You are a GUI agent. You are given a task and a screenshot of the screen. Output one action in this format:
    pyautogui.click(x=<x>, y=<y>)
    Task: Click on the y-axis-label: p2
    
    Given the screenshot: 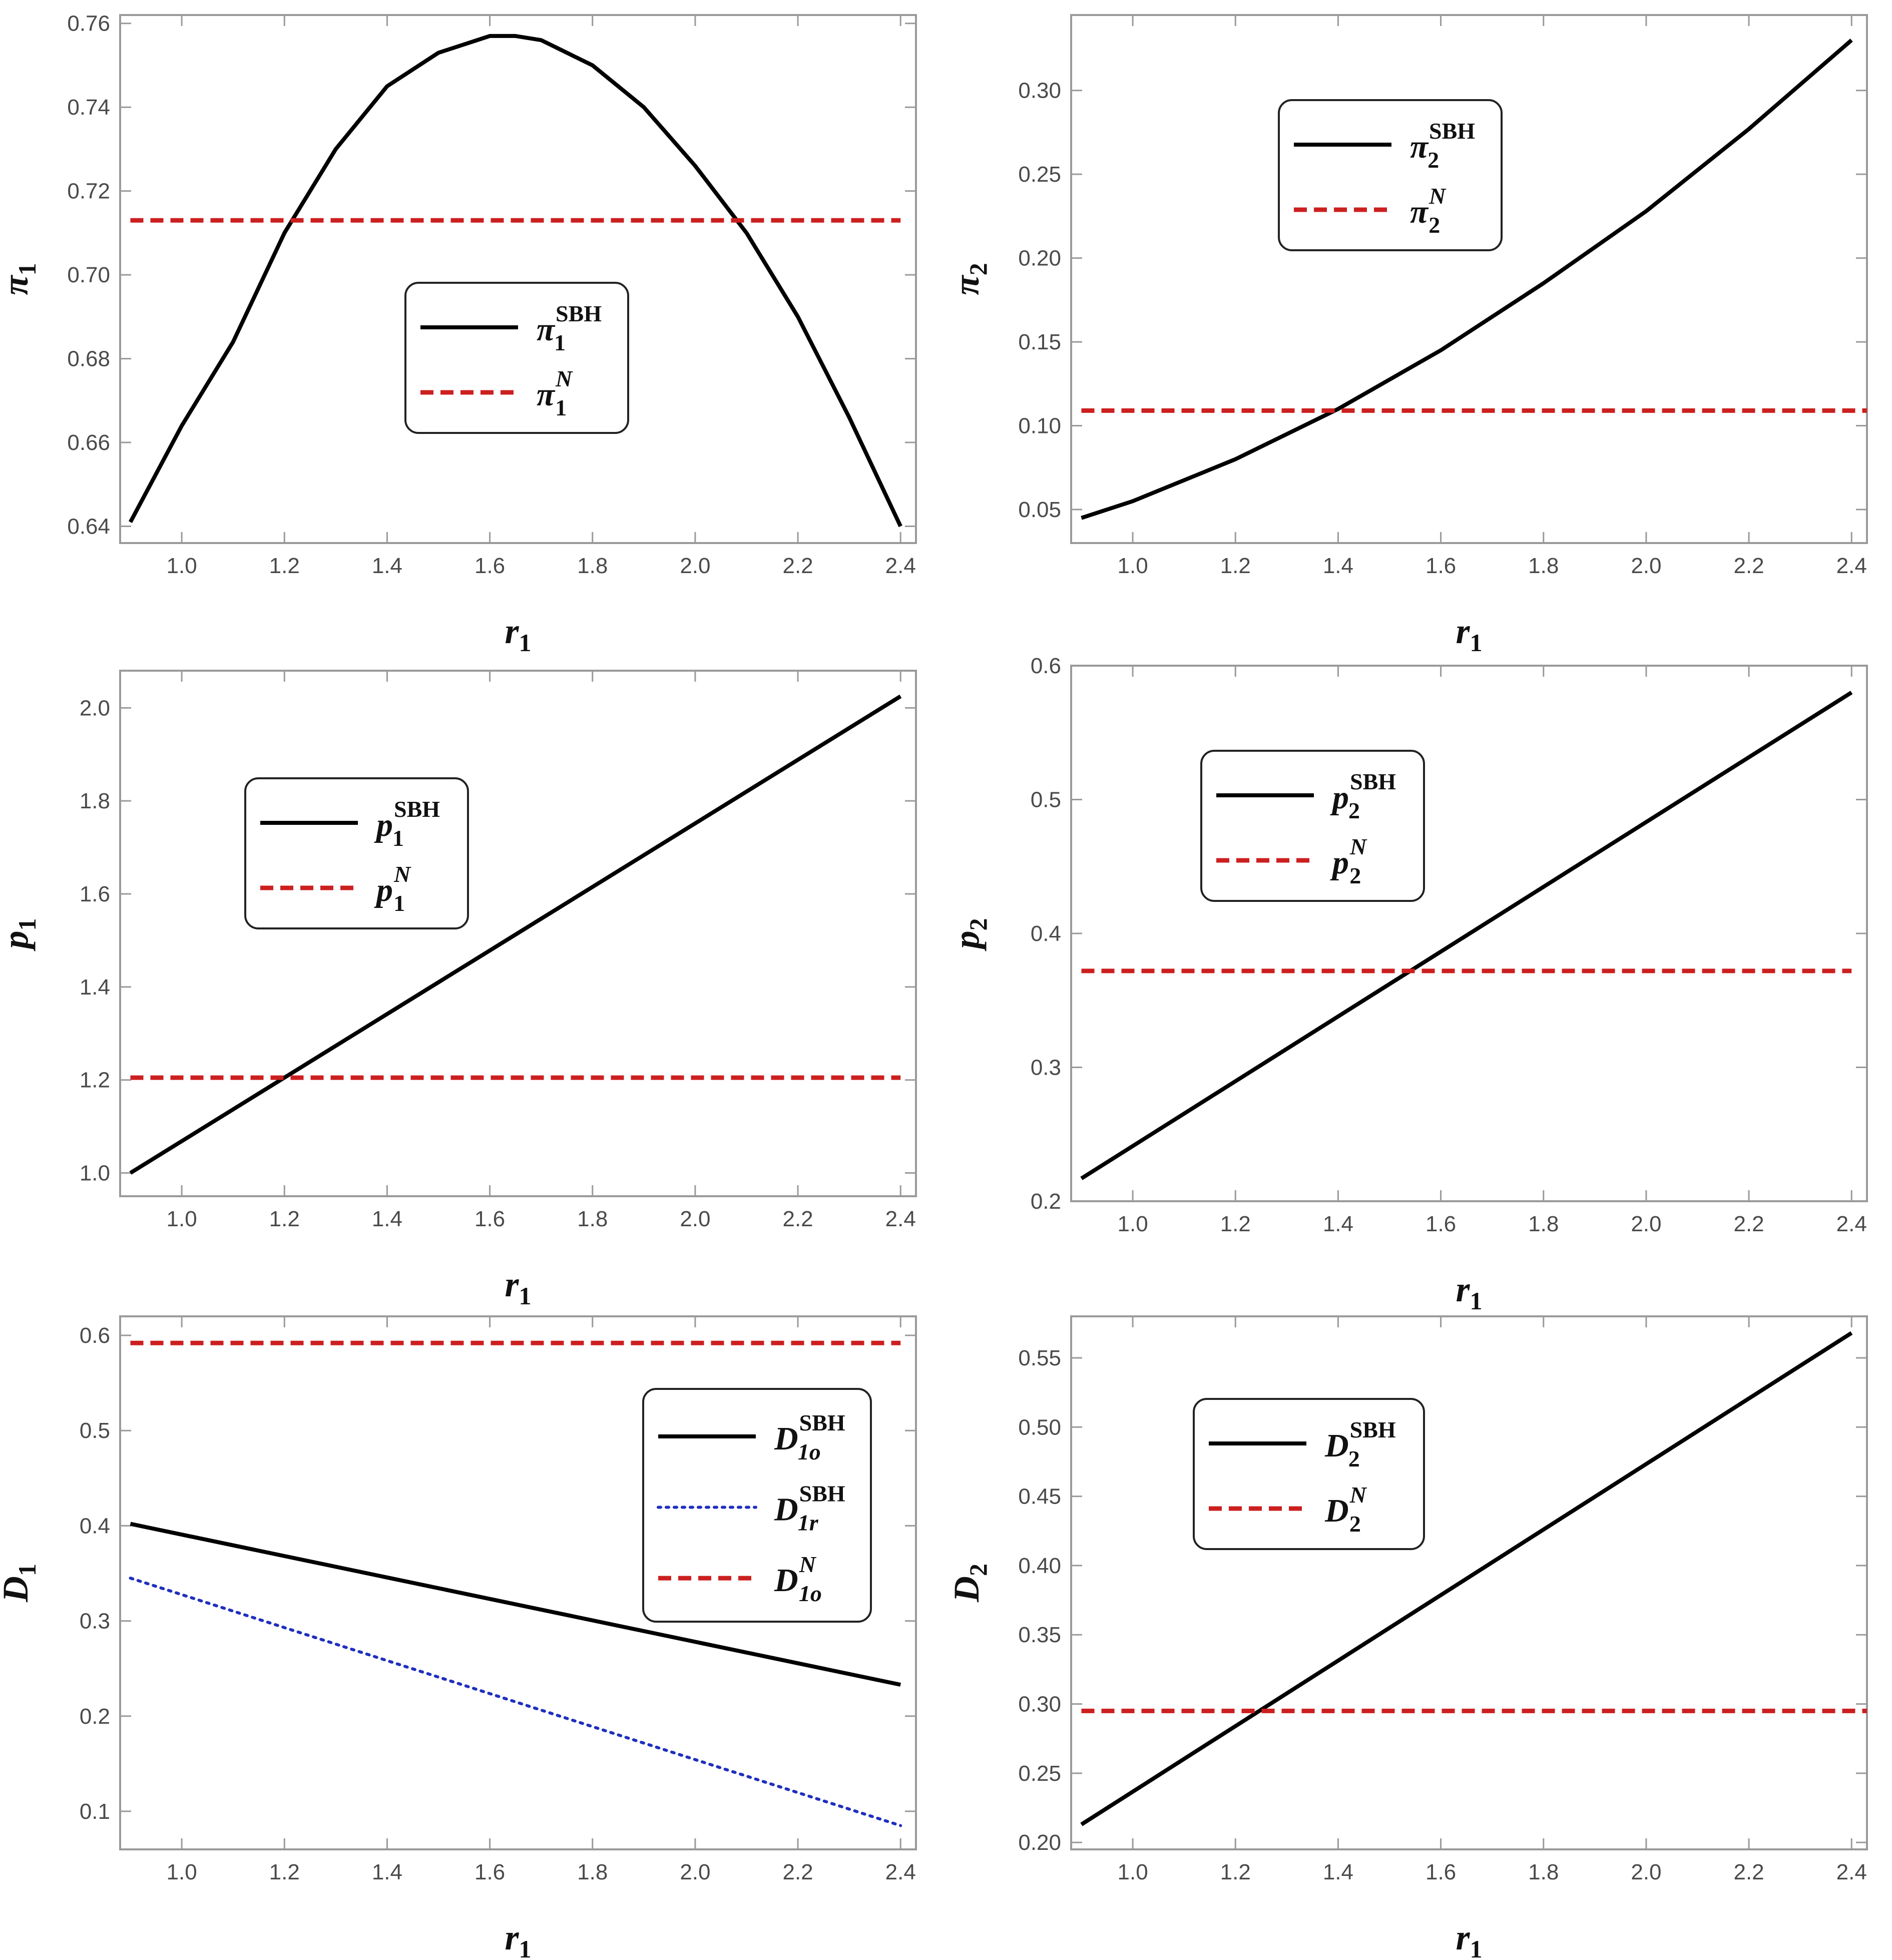 What is the action you would take?
    pyautogui.click(x=969, y=935)
    